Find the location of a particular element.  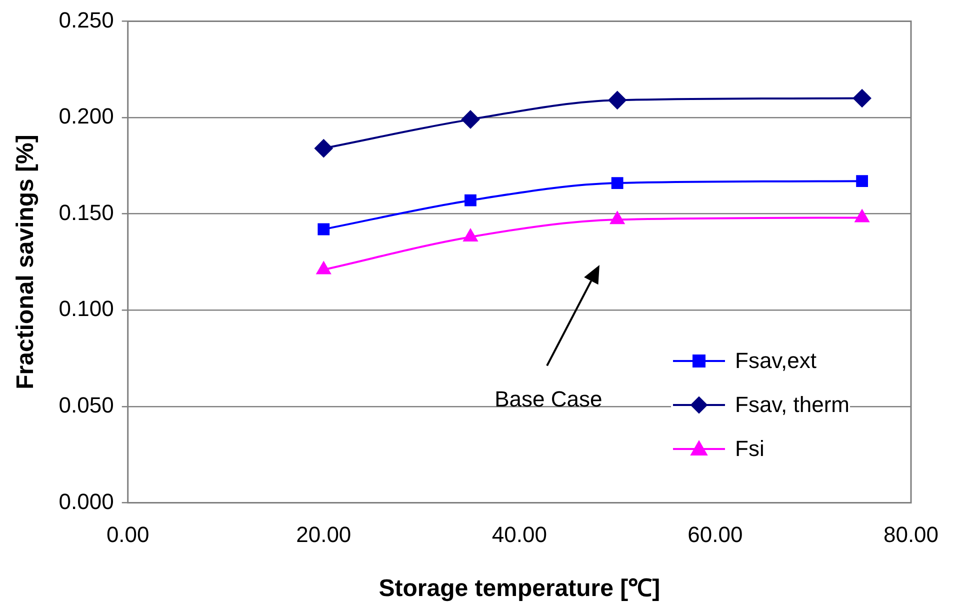

y-tick-label: 0.100 is located at coordinates (86, 309).